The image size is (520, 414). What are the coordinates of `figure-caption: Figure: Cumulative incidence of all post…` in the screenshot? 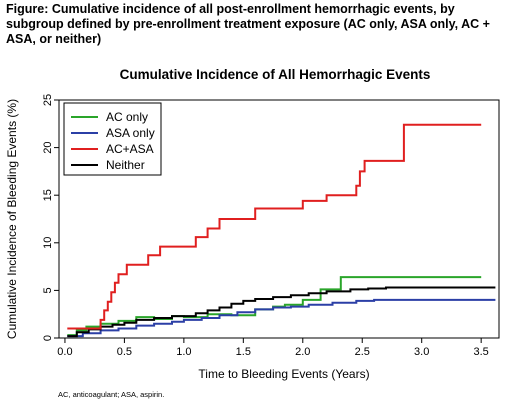 It's located at (248, 24).